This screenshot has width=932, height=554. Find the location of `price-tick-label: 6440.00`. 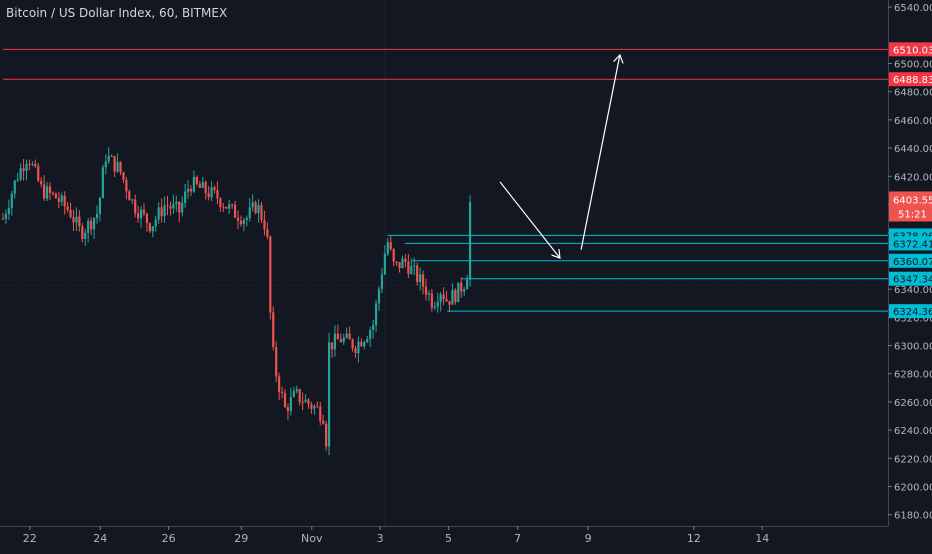

price-tick-label: 6440.00 is located at coordinates (913, 149).